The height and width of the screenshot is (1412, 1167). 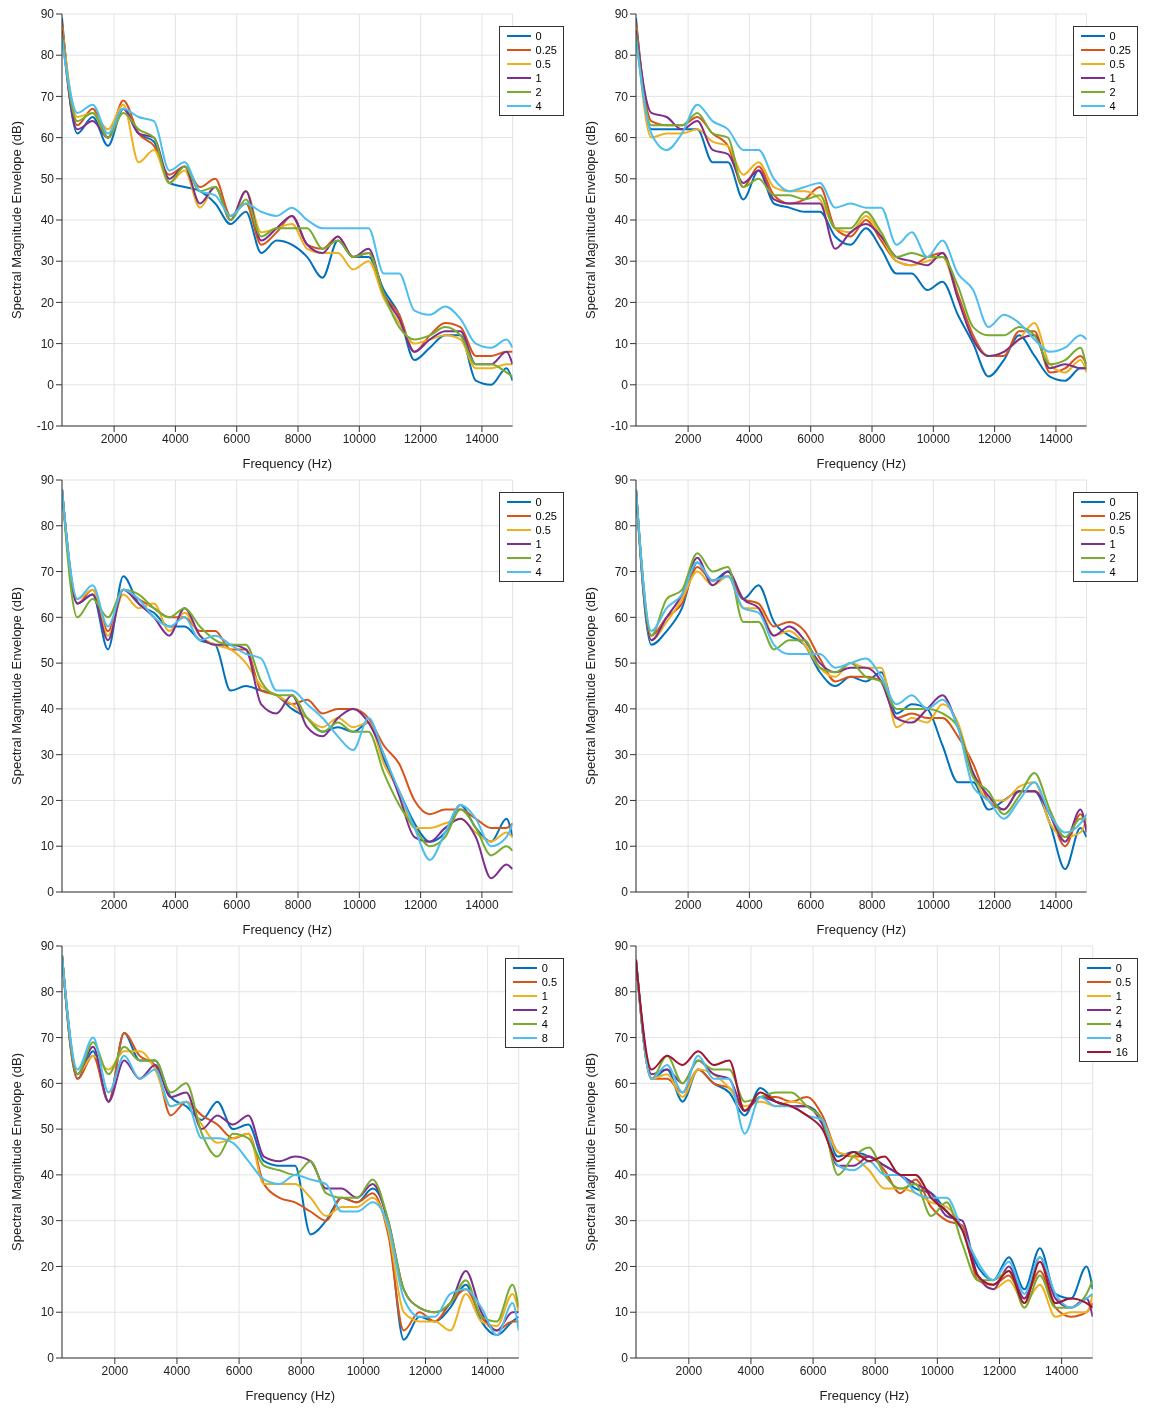 I want to click on x-tick-label: 8000, so click(x=298, y=438).